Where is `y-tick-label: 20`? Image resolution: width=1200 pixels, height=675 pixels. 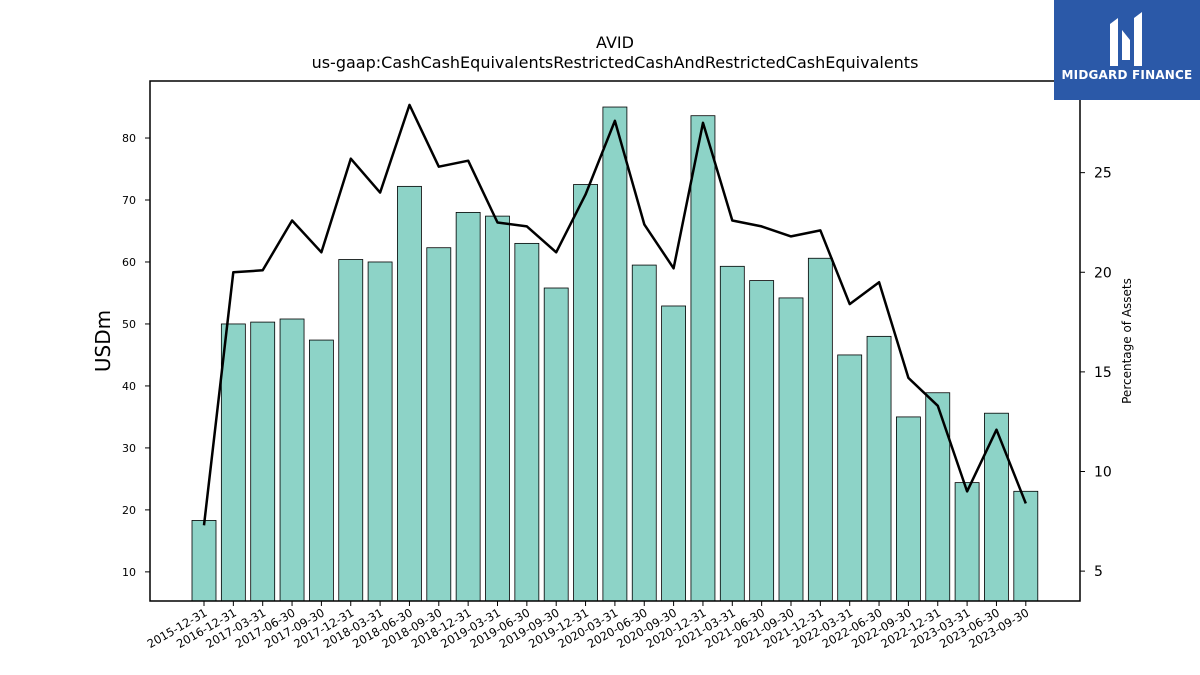
y-tick-label: 20 is located at coordinates (129, 510).